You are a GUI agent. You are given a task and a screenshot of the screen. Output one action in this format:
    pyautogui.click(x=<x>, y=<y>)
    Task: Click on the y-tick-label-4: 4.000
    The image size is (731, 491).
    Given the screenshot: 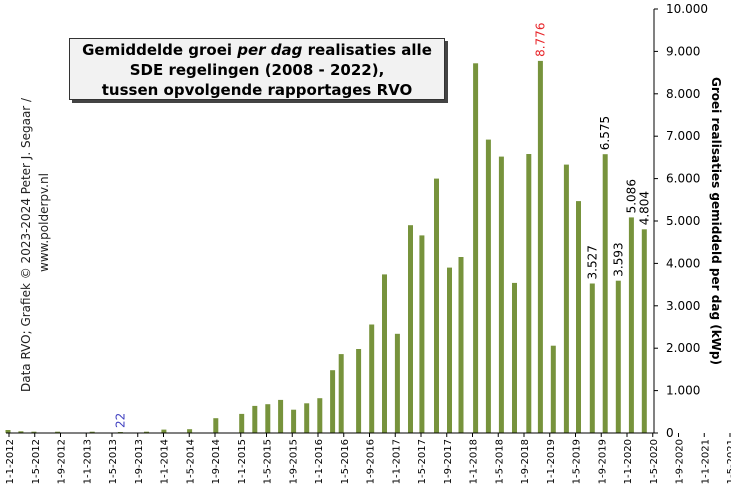 What is the action you would take?
    pyautogui.click(x=683, y=263)
    